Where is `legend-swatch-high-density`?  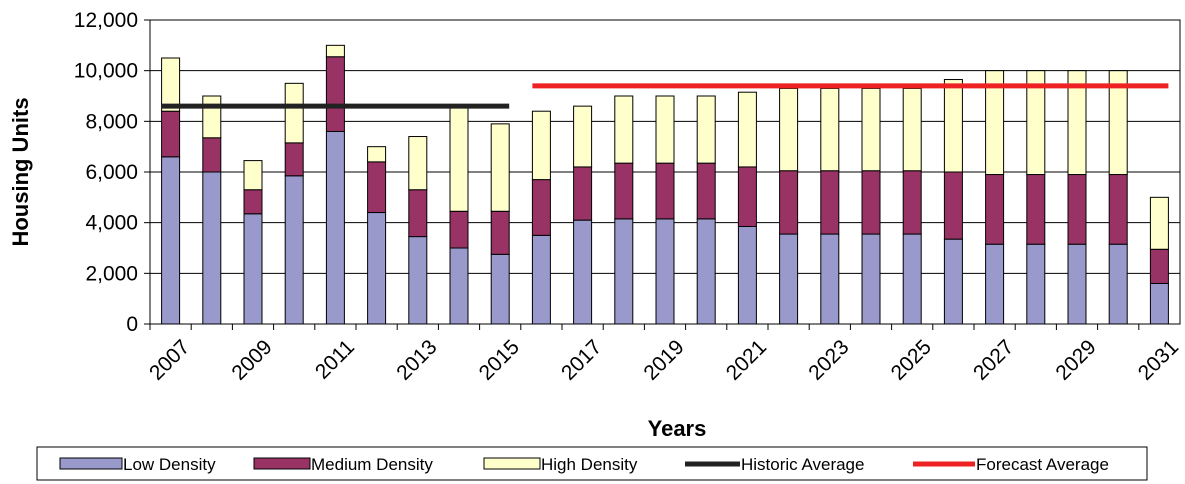 legend-swatch-high-density is located at coordinates (512, 463).